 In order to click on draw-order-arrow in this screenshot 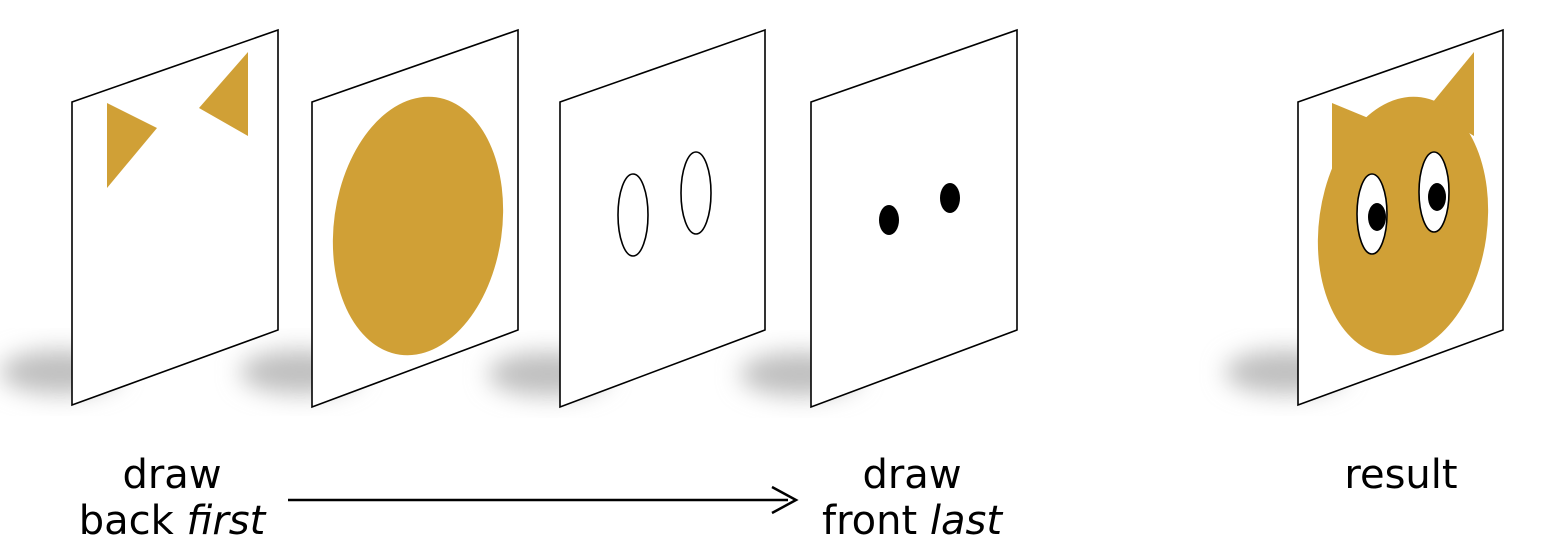, I will do `click(543, 500)`.